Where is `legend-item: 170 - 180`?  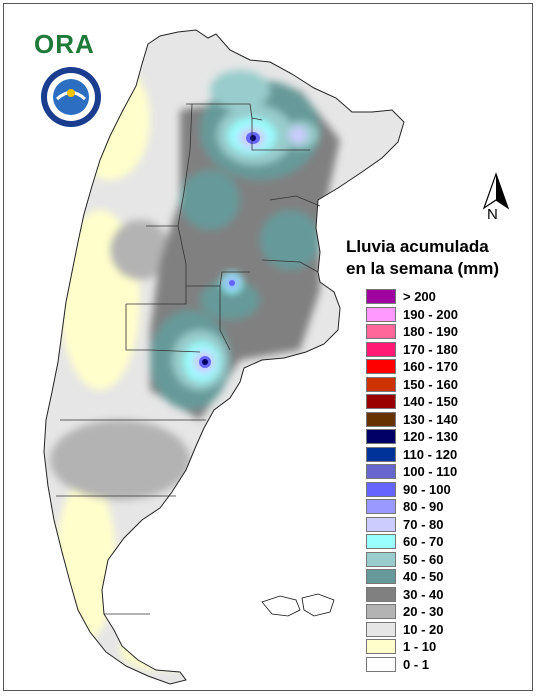
legend-item: 170 - 180 is located at coordinates (436, 350).